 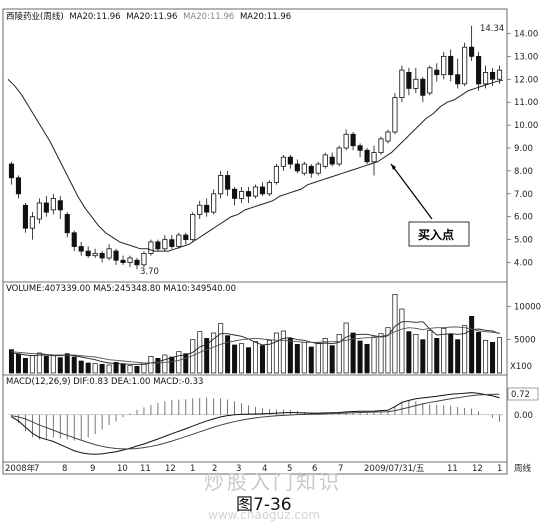 I want to click on volume-panel, so click(x=255, y=333).